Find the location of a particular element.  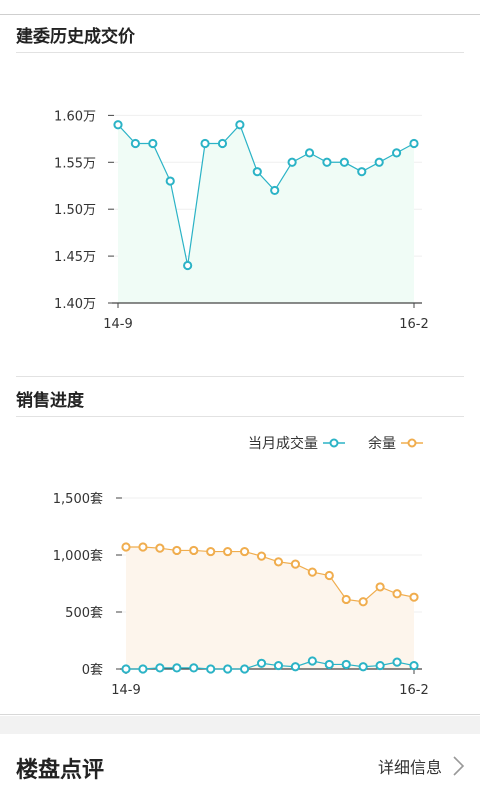

legend-marker-monthly-volume is located at coordinates (334, 443).